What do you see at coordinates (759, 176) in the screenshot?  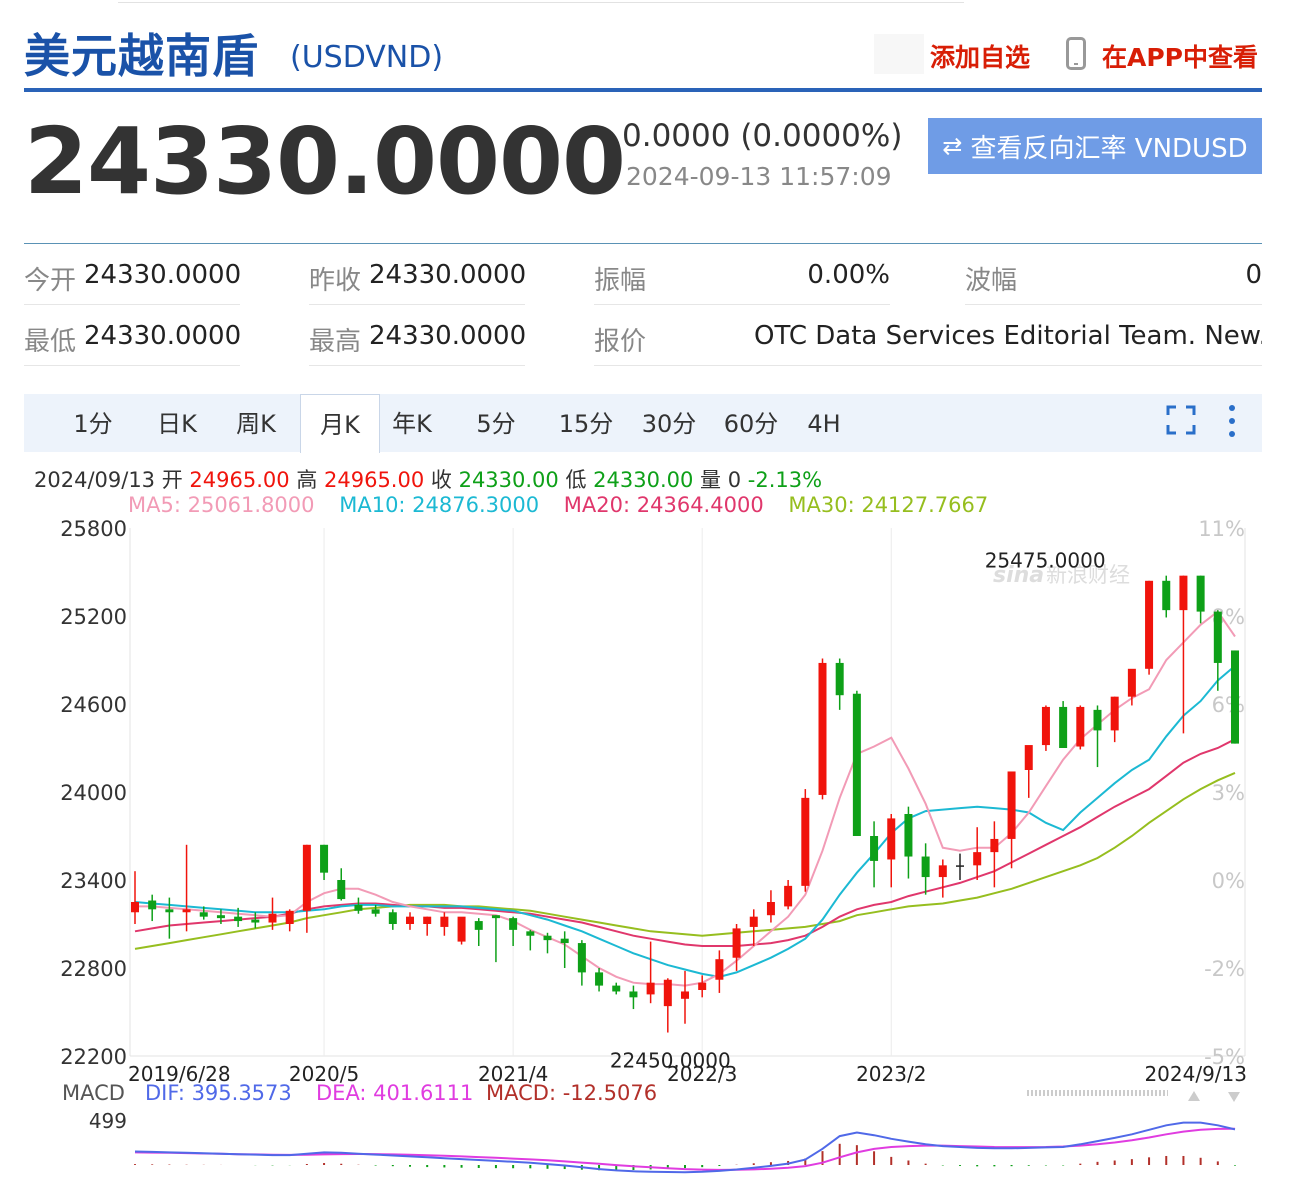 I see `quote-timestamp: 2024-09-13 11:57:09` at bounding box center [759, 176].